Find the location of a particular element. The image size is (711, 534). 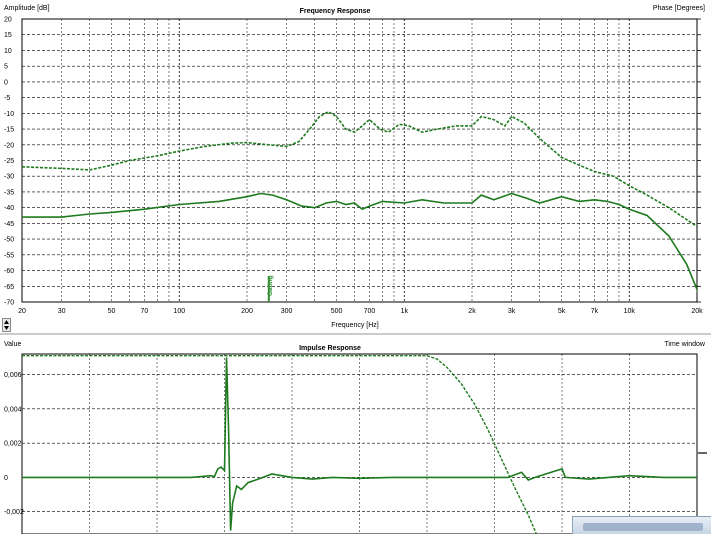

overlapping-window-corner is located at coordinates (641, 525).